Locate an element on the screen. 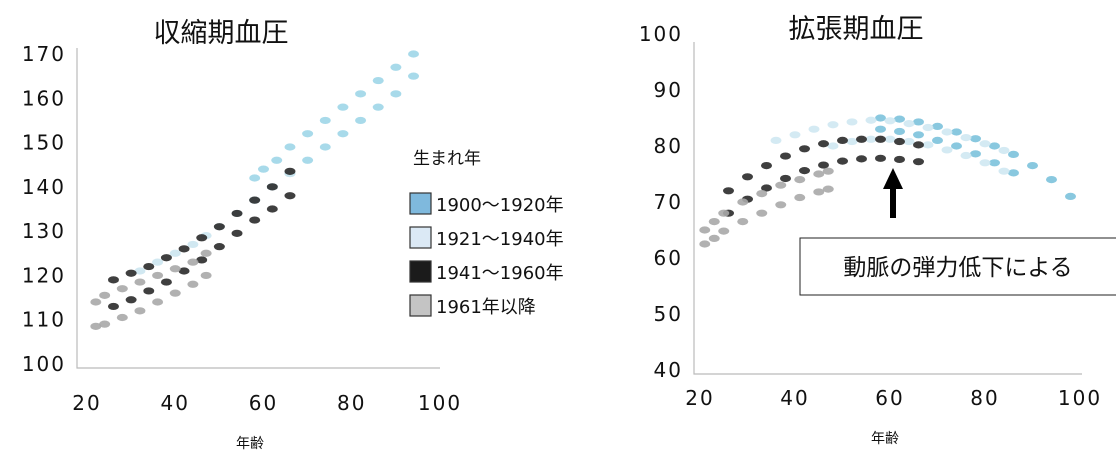 This screenshot has height=454, width=1116. diastolic-y-tick-100: 100 is located at coordinates (661, 34).